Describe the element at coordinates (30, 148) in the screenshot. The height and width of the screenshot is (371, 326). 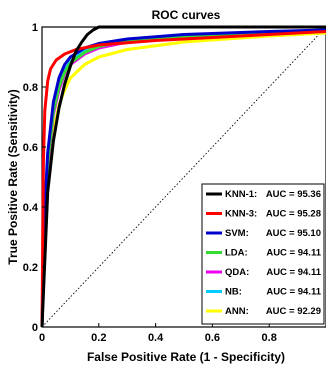
I see `y-tick-label: 0.6` at that location.